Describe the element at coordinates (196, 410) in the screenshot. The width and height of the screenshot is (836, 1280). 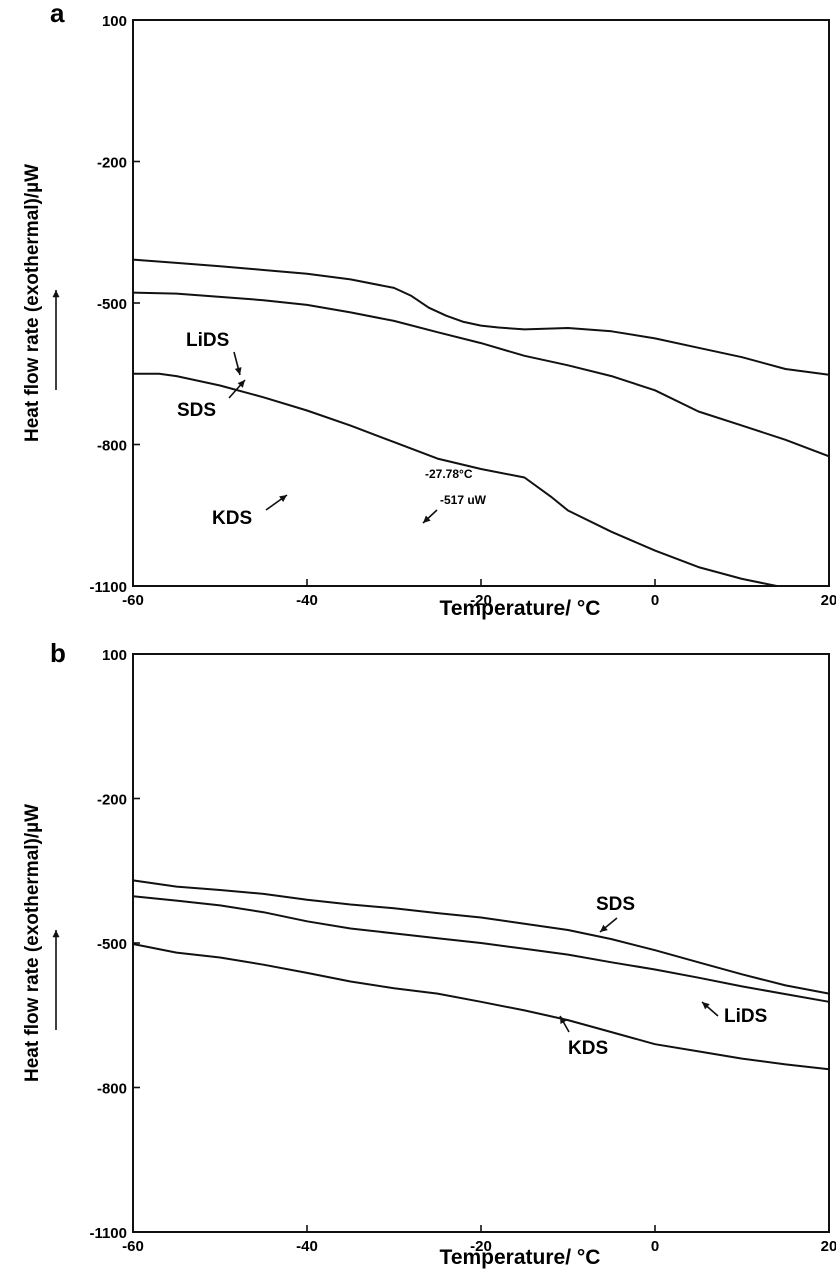
I see `panel-a-label-sds: SDS` at that location.